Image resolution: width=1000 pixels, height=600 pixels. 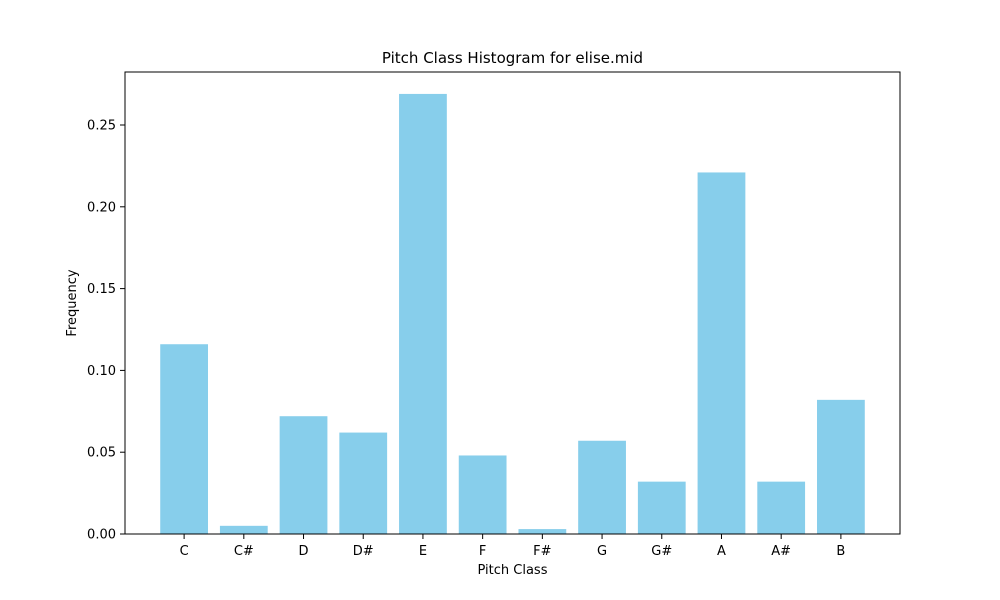 I want to click on bar-d-sharp, so click(x=363, y=483).